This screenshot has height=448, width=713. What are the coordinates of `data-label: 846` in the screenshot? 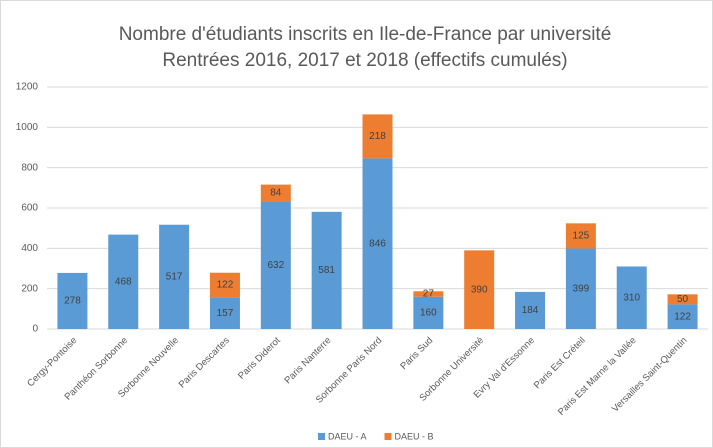 It's located at (377, 243).